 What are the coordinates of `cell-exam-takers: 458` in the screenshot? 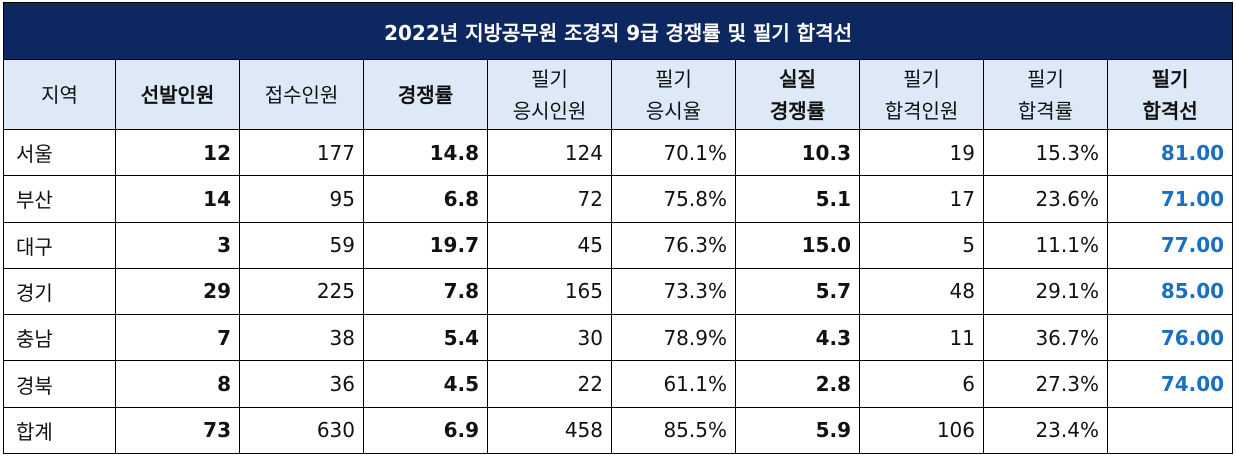 It's located at (549, 430).